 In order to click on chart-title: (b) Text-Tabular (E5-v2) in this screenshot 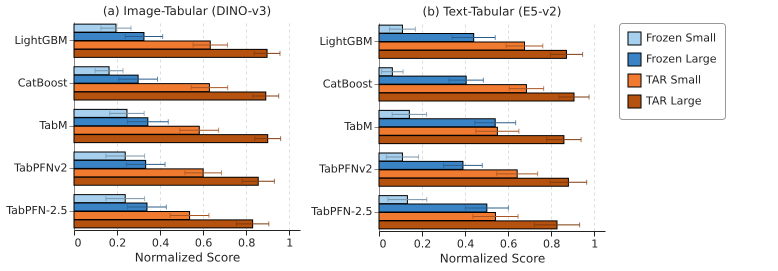, I will do `click(492, 11)`.